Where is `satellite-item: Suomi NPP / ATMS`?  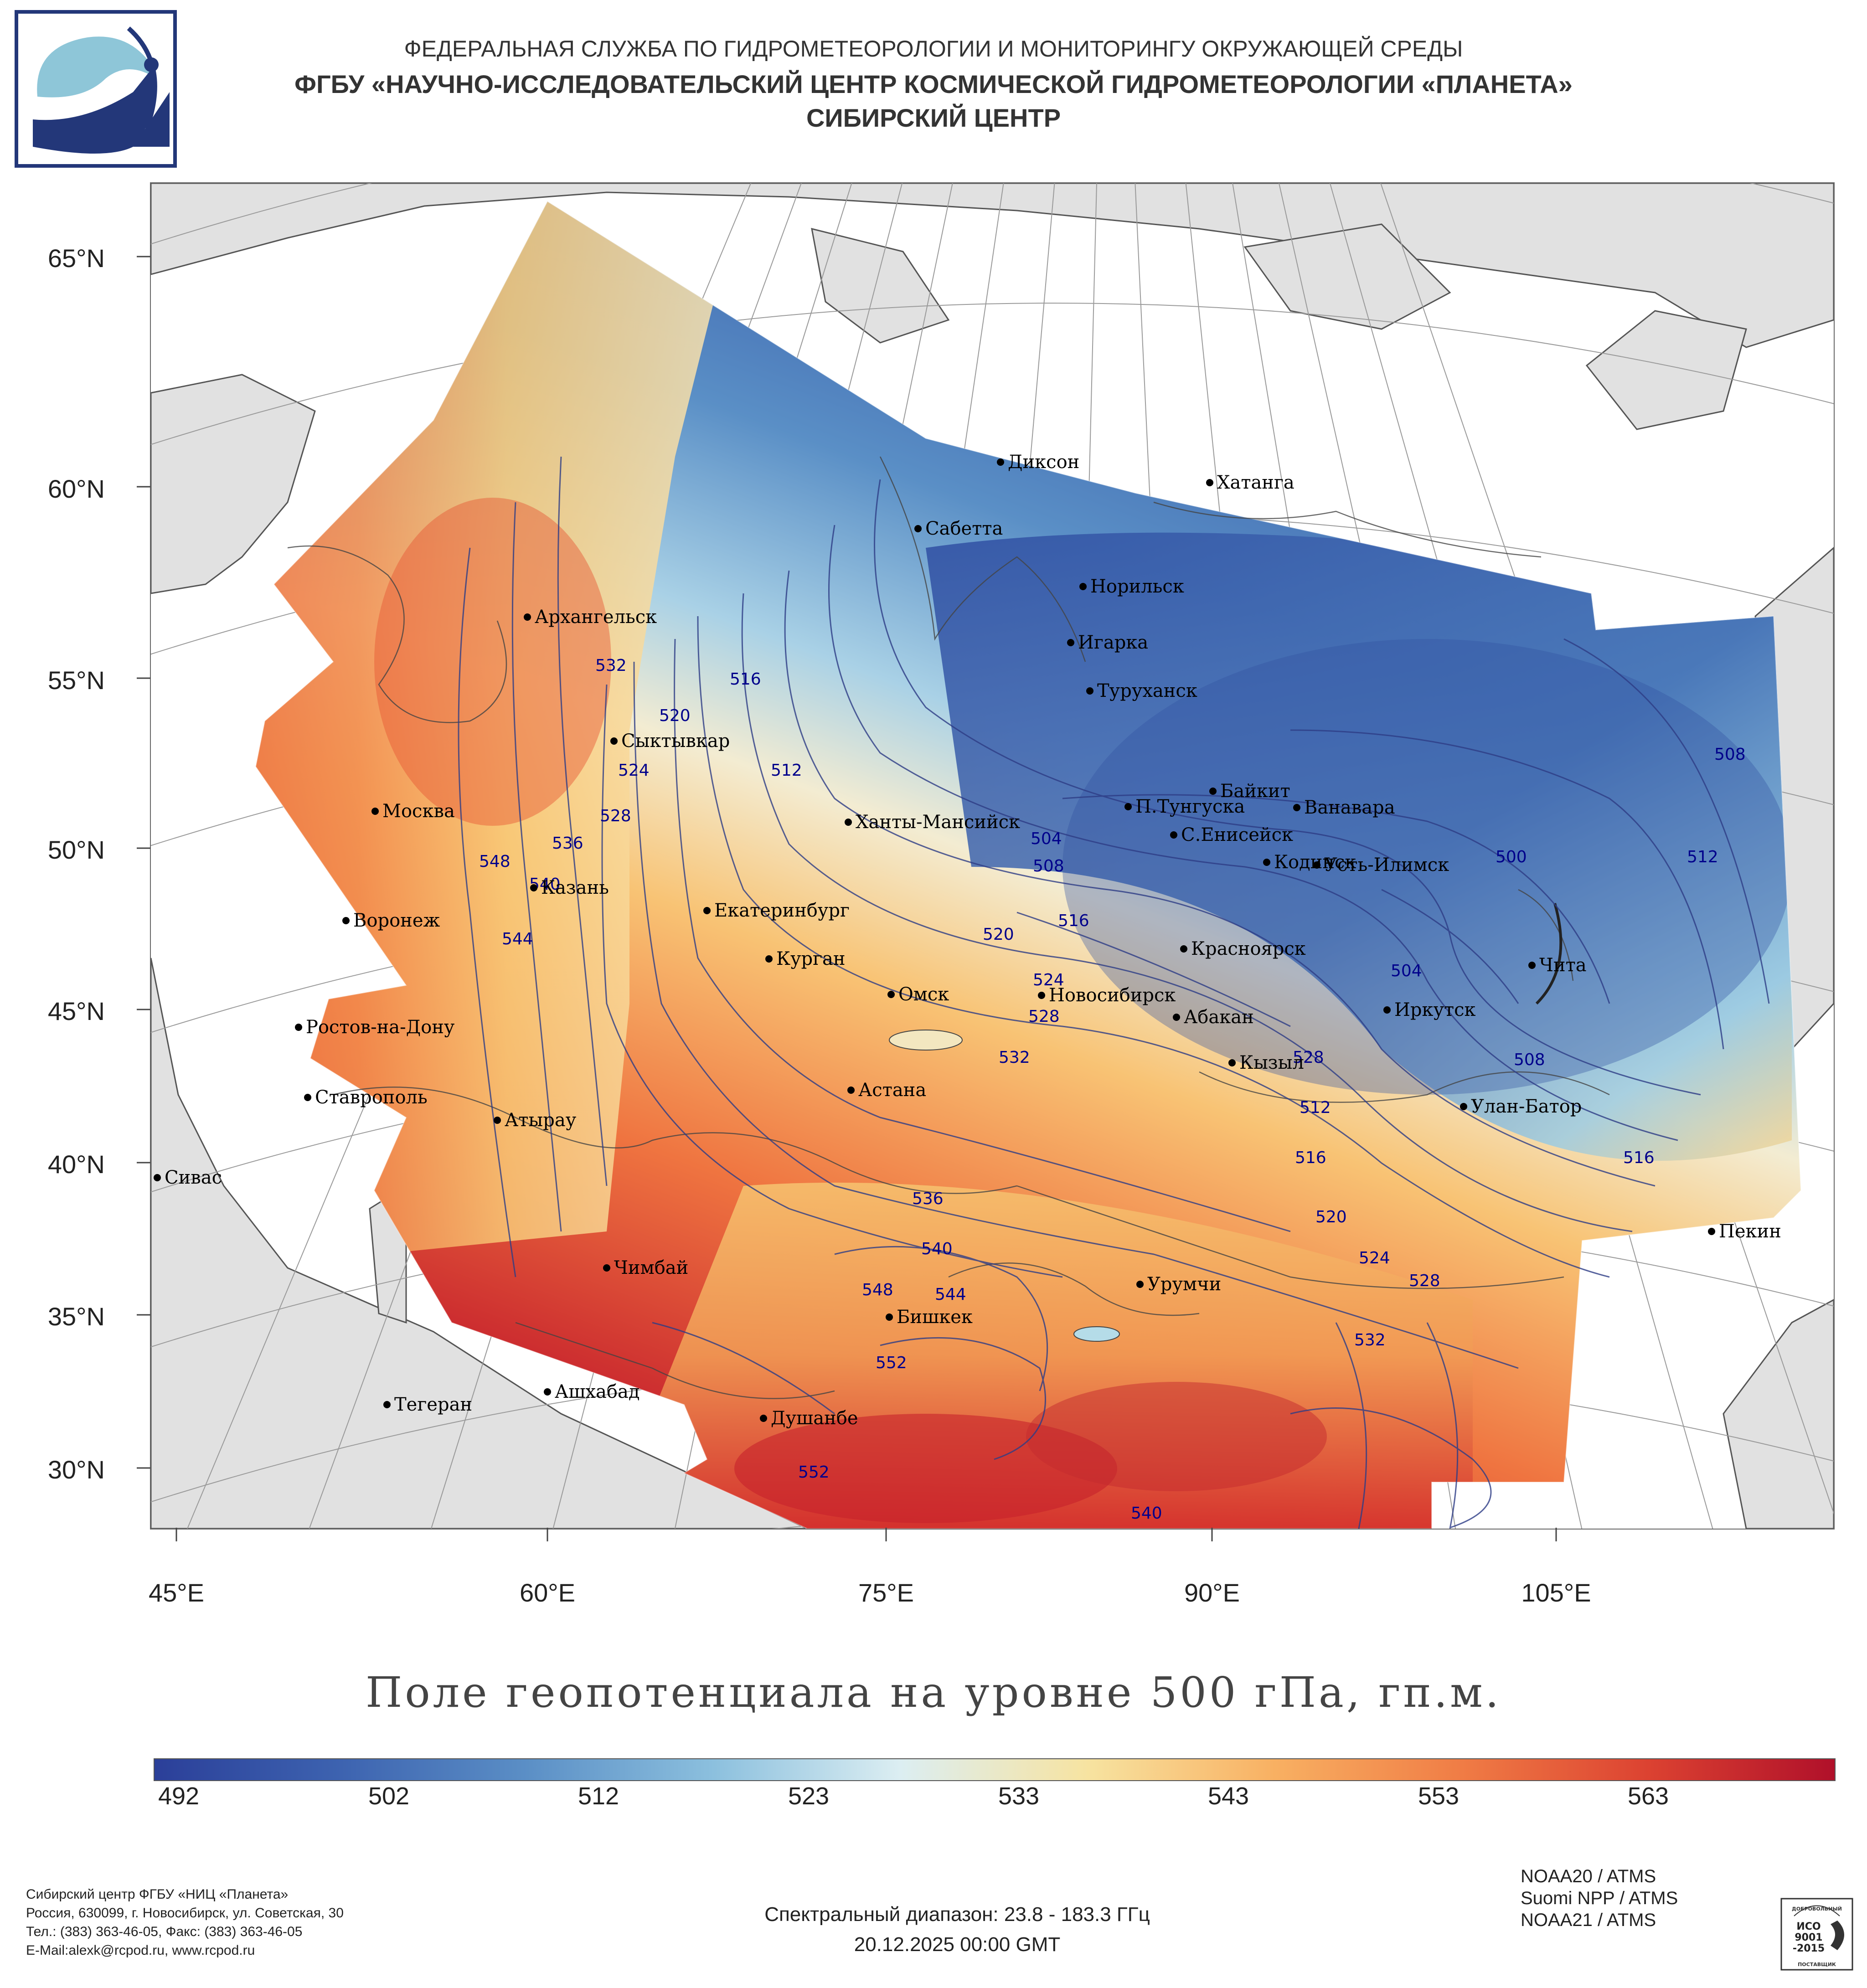
satellite-item: Suomi NPP / ATMS is located at coordinates (1599, 1898).